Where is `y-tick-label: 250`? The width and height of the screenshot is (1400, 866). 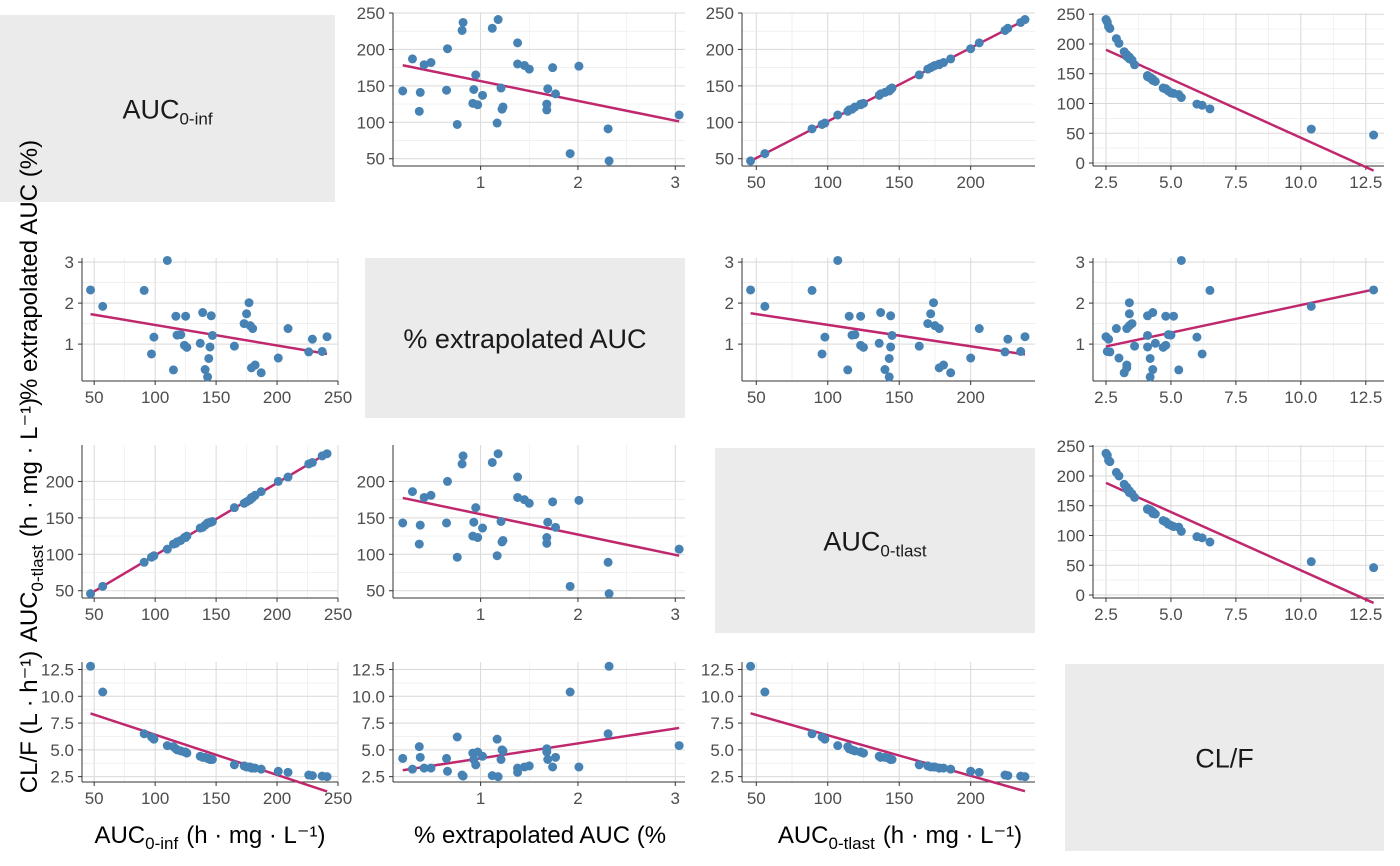
y-tick-label: 250 is located at coordinates (720, 13).